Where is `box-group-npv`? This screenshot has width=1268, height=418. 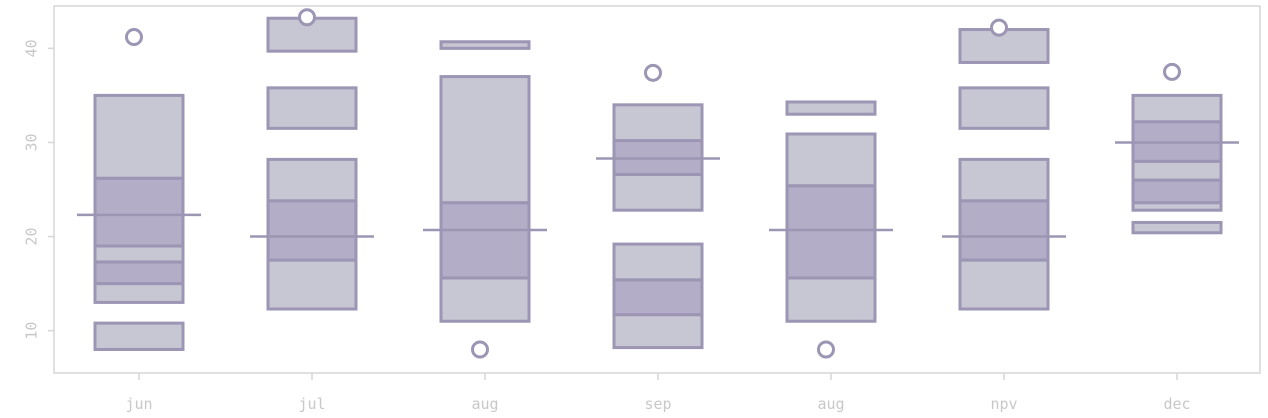 box-group-npv is located at coordinates (1004, 164).